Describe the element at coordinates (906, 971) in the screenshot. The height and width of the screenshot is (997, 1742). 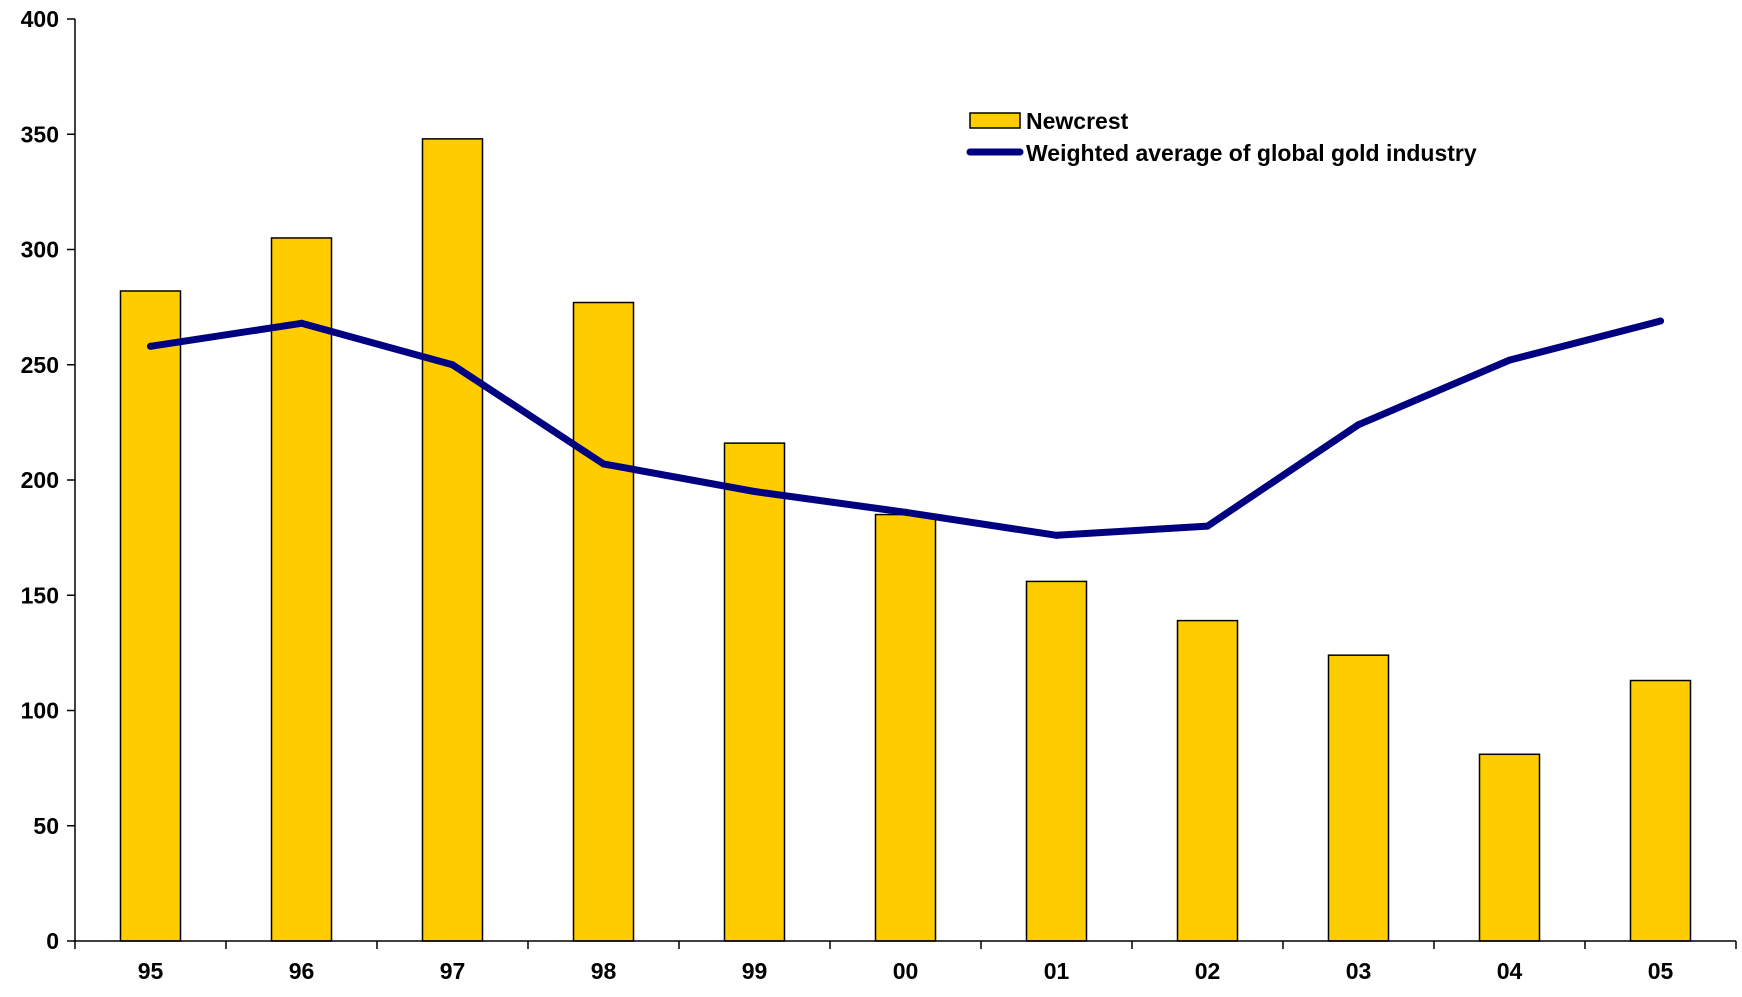
I see `x-tick-label: 00` at that location.